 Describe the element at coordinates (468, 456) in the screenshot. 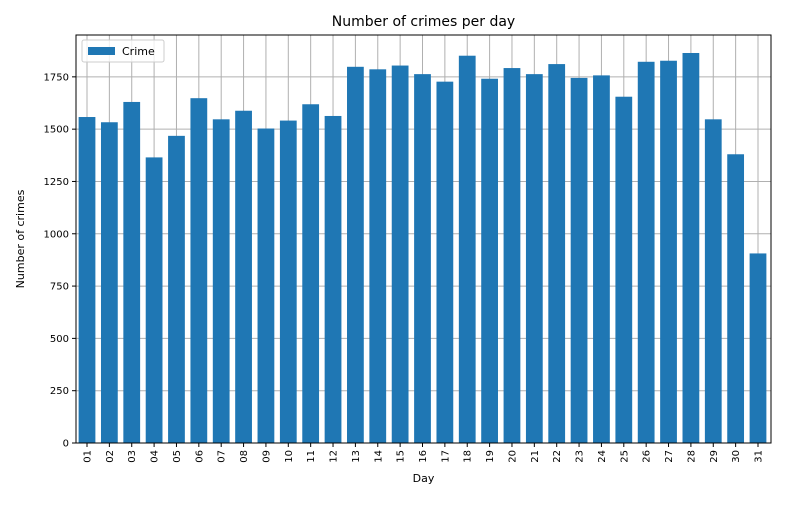

I see `x-tick-label: 18` at that location.